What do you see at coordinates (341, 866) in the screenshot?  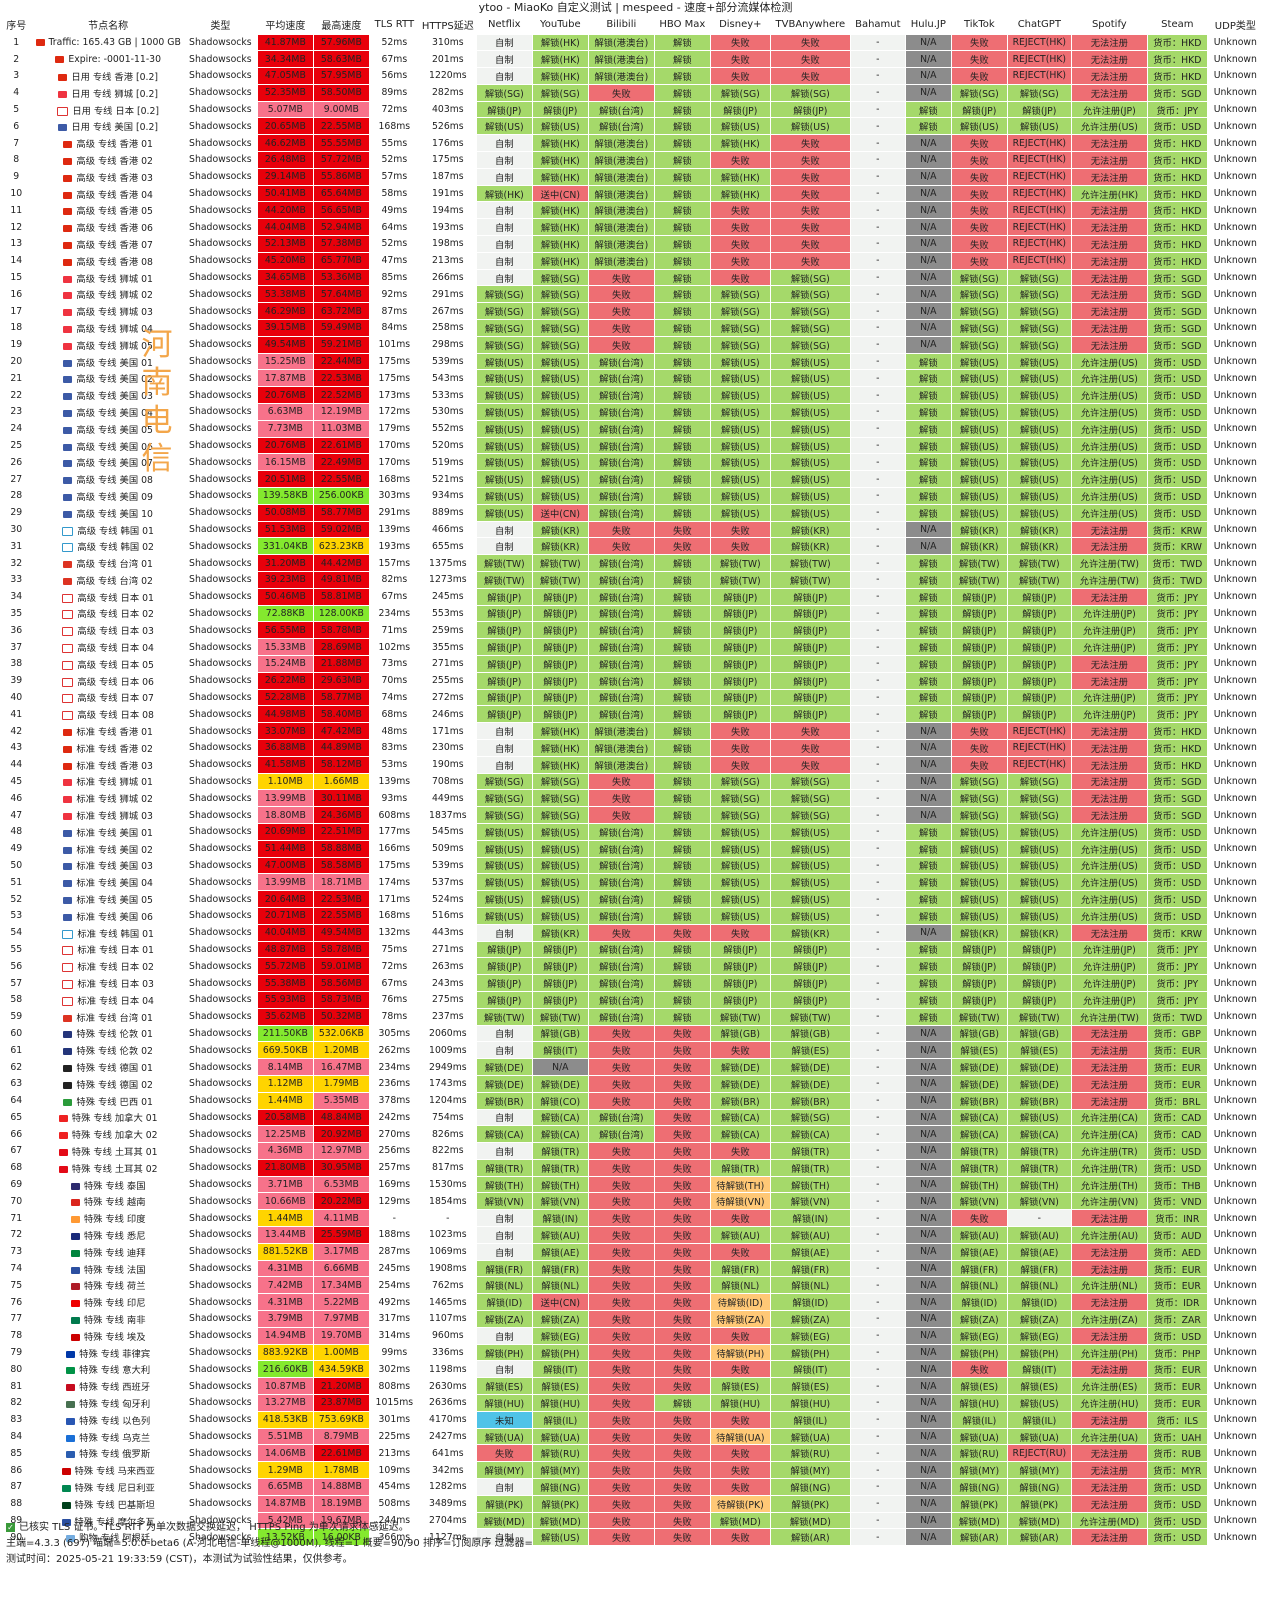 I see `max-speed-cell: 58.58MB` at bounding box center [341, 866].